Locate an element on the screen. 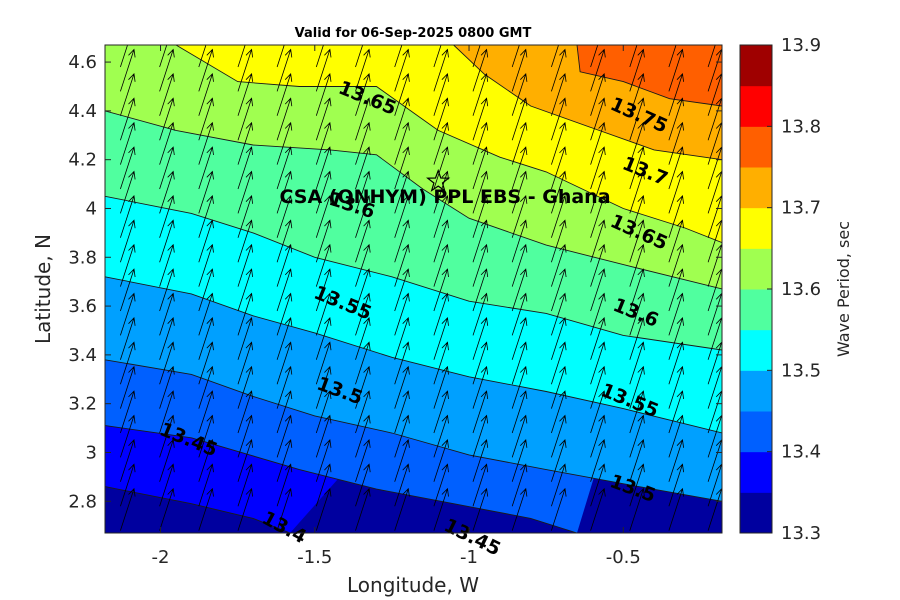  y-tick-label: 3.6 is located at coordinates (82, 306).